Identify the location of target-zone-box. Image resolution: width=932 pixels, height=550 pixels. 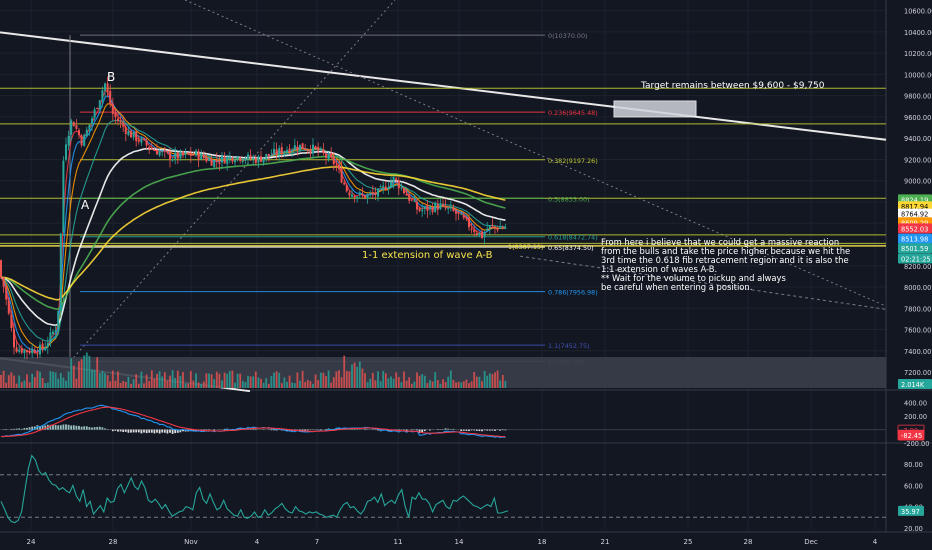
(655, 109).